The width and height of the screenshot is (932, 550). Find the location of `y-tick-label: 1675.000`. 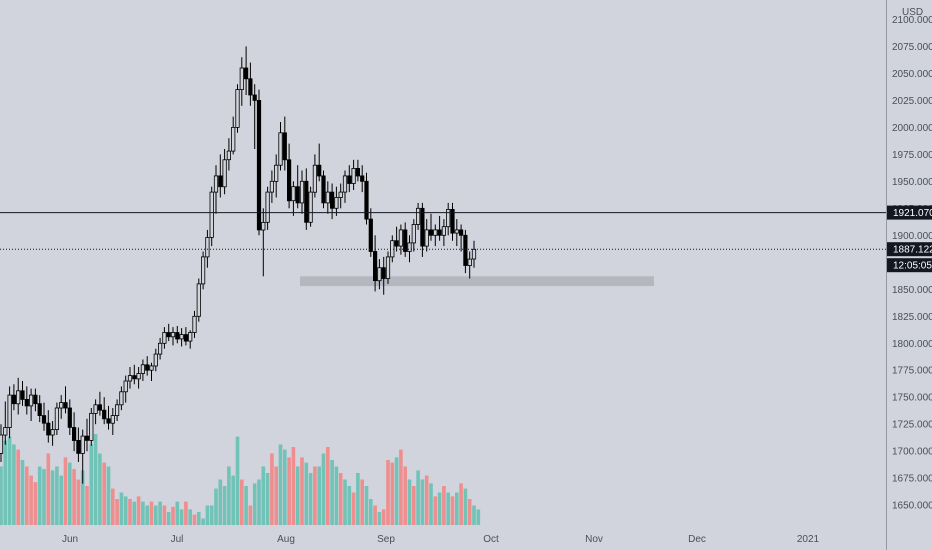

y-tick-label: 1675.000 is located at coordinates (912, 479).